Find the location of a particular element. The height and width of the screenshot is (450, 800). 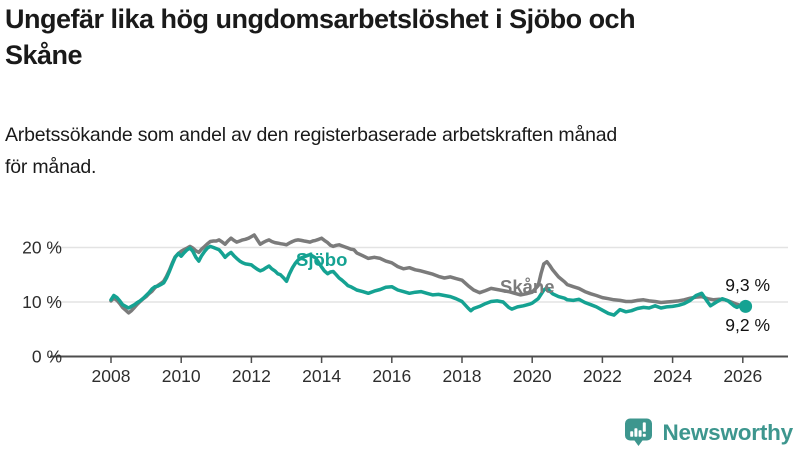

x-tick-label: 2018 is located at coordinates (462, 376).